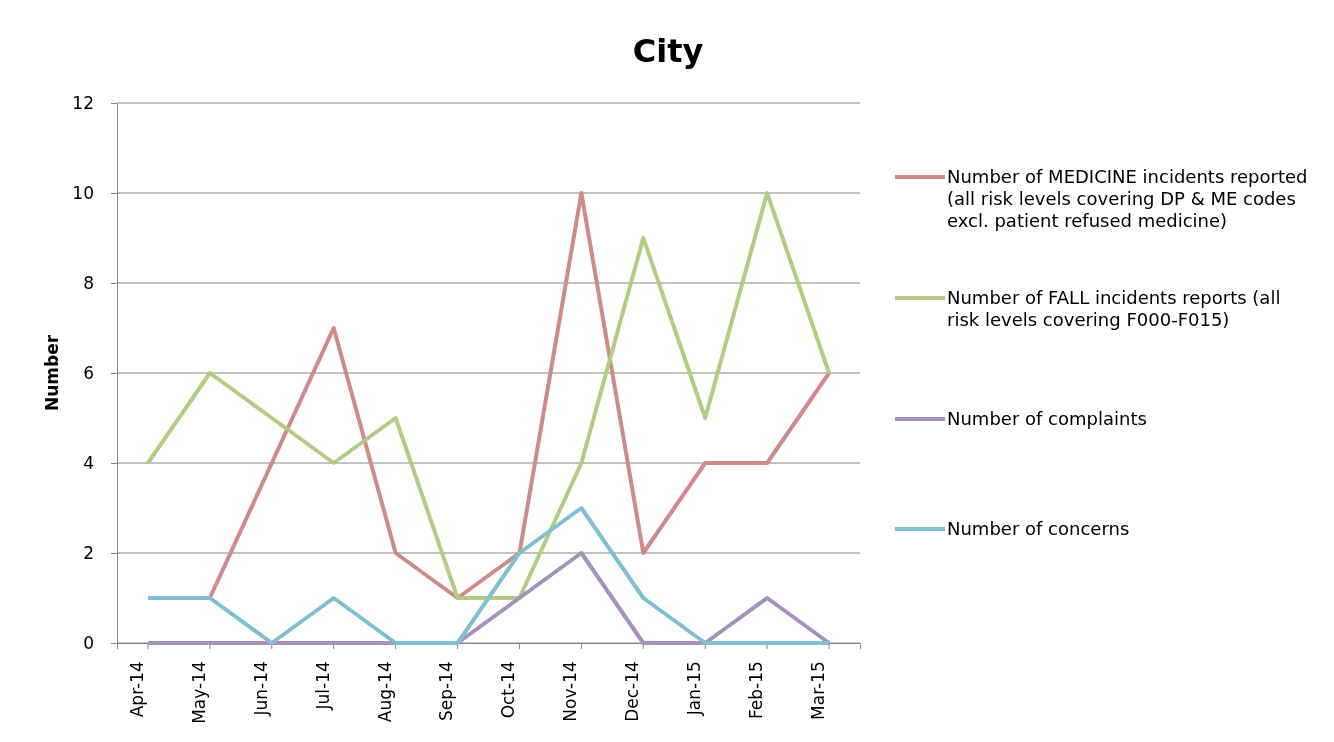 The height and width of the screenshot is (742, 1334). Describe the element at coordinates (88, 372) in the screenshot. I see `y-tick-label: 6` at that location.